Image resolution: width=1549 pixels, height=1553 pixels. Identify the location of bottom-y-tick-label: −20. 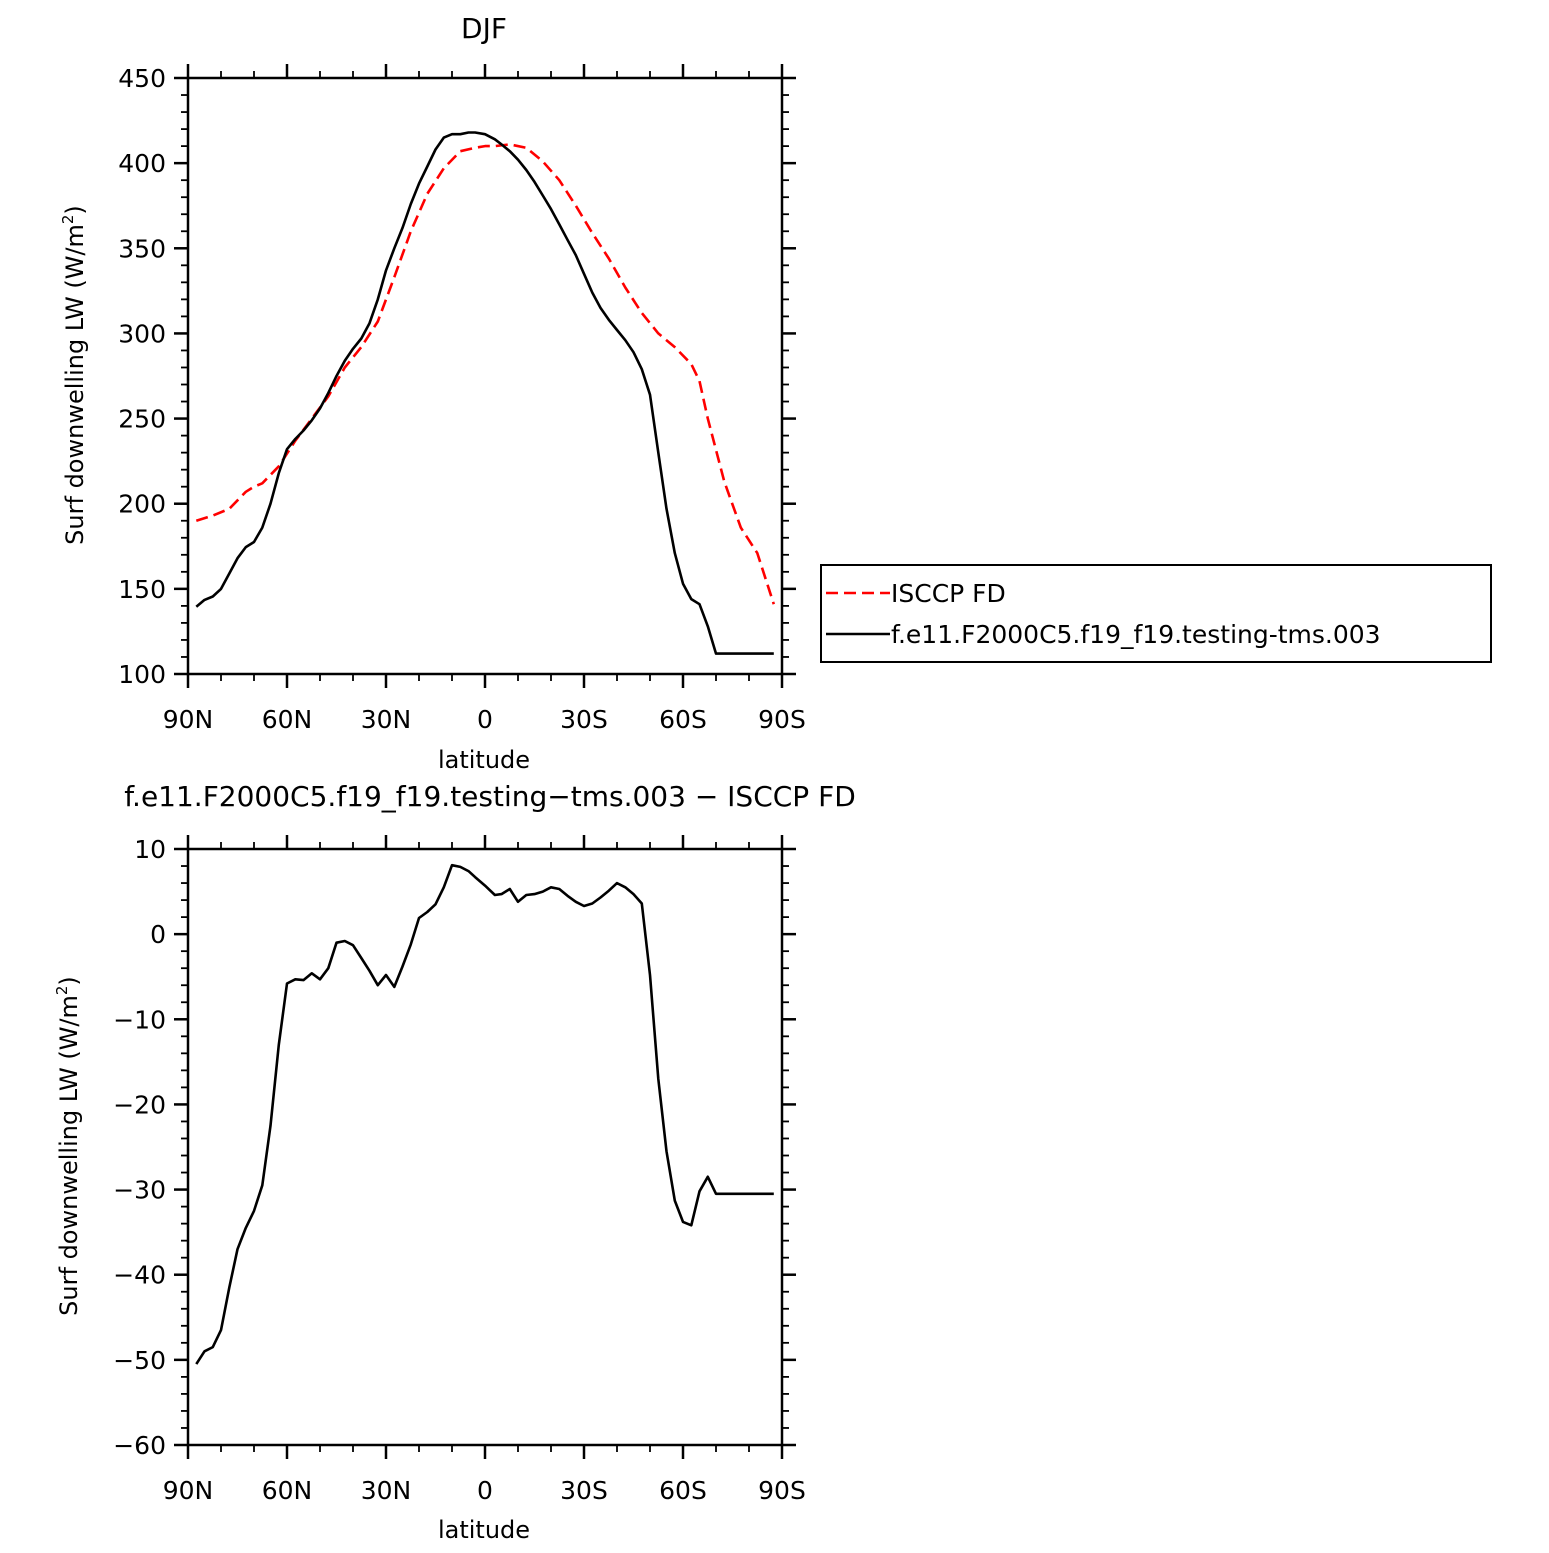
(139, 1104).